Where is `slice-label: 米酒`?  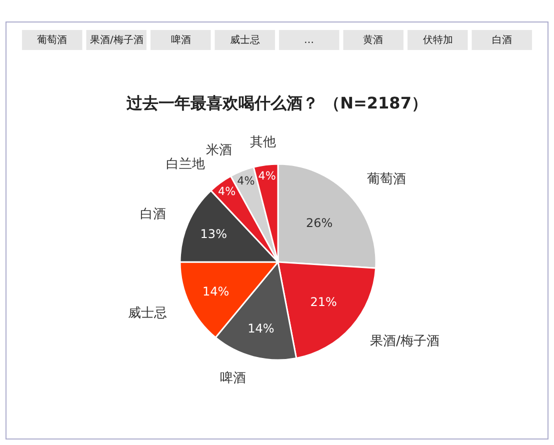 slice-label: 米酒 is located at coordinates (219, 150).